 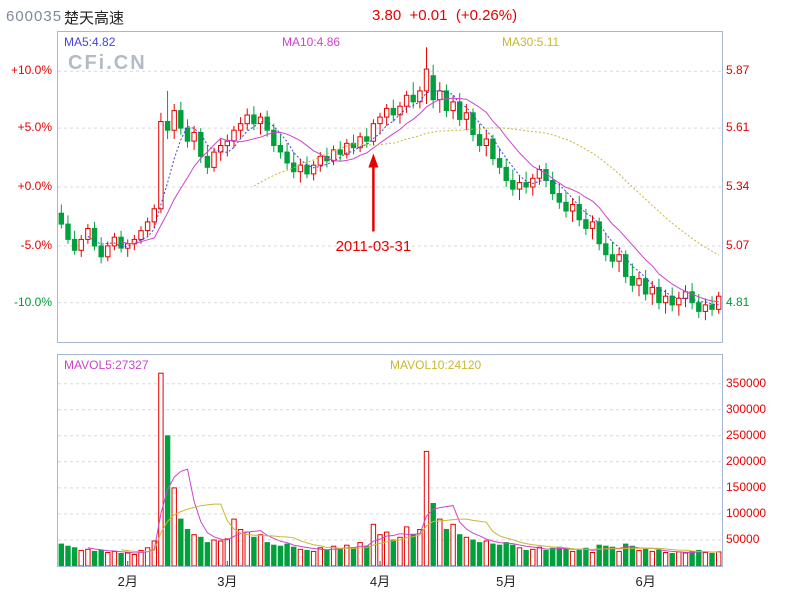 What do you see at coordinates (486, 191) in the screenshot?
I see `ma30-line` at bounding box center [486, 191].